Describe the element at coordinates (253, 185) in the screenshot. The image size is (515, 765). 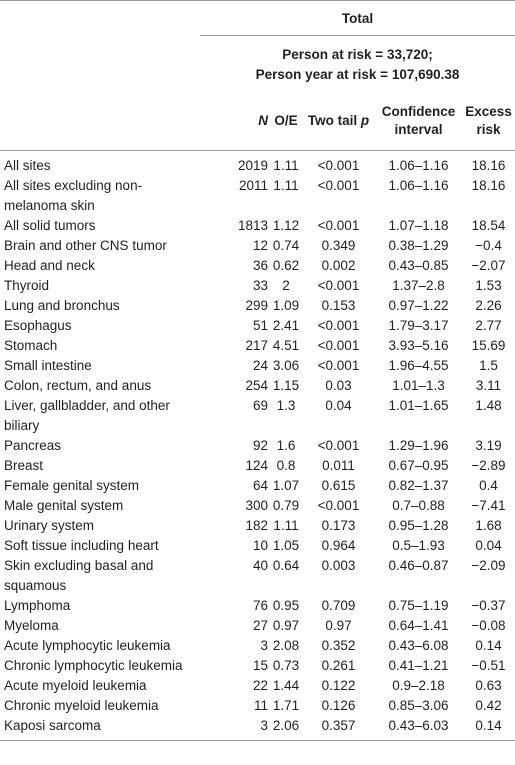
I see `n-cell: 2011` at that location.